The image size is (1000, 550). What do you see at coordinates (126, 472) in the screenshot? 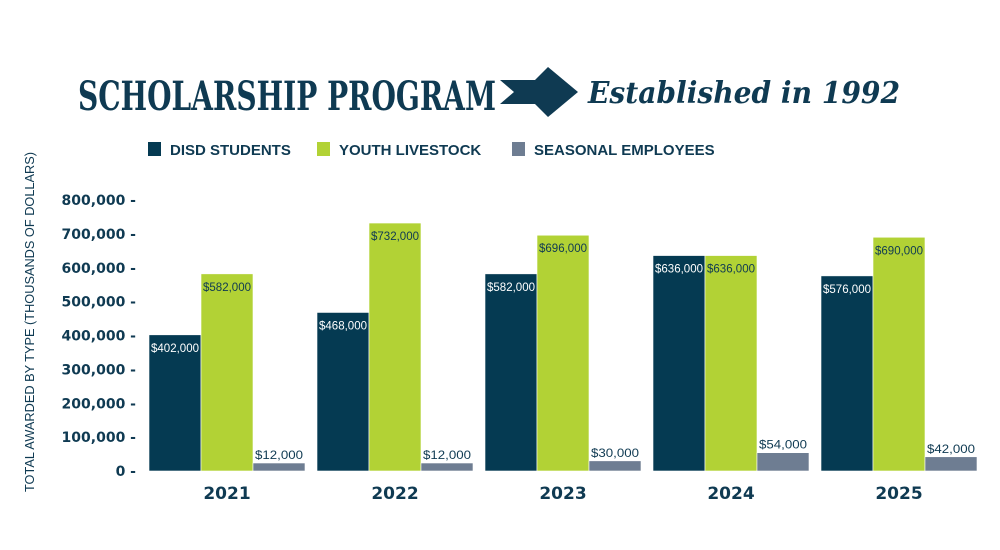
I see `y-tick-label: 0 -` at bounding box center [126, 472].